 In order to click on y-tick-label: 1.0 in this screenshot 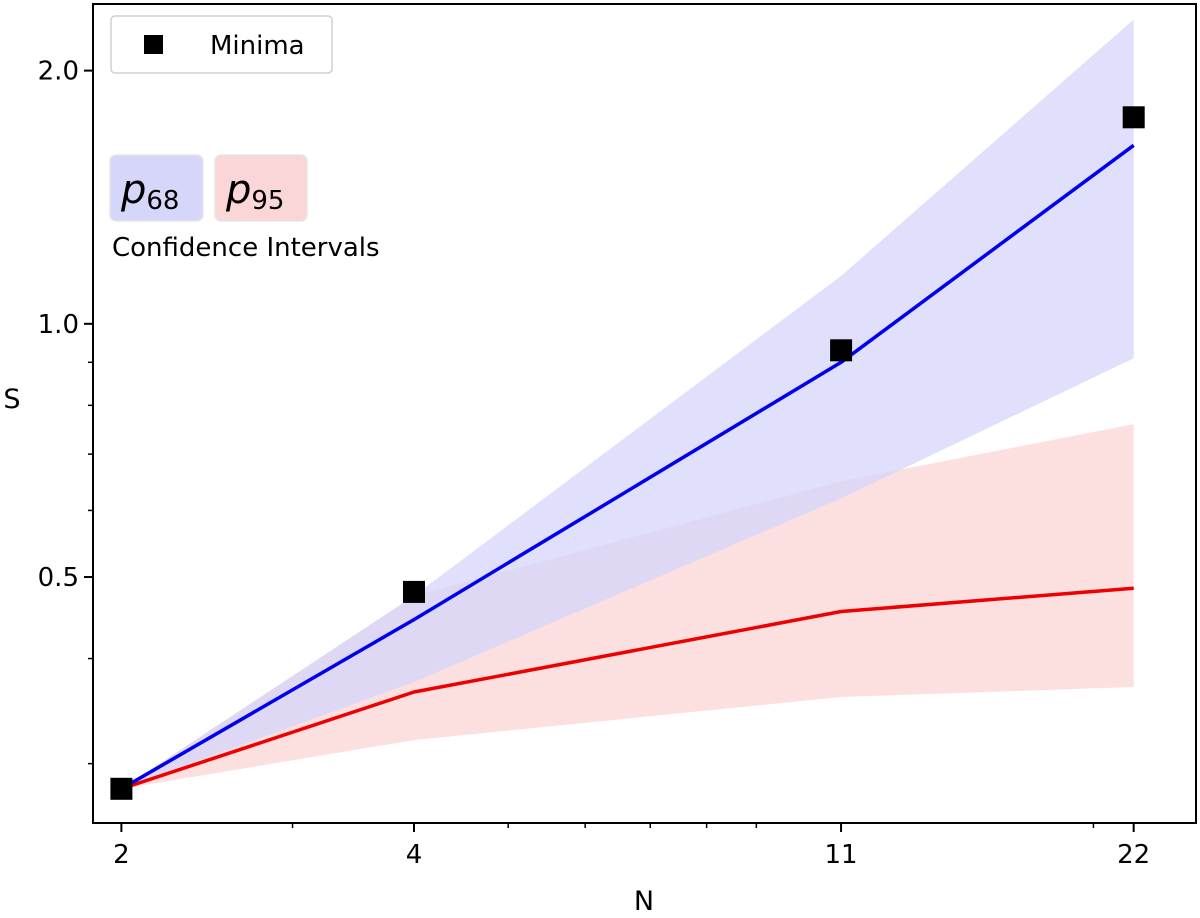, I will do `click(58, 325)`.